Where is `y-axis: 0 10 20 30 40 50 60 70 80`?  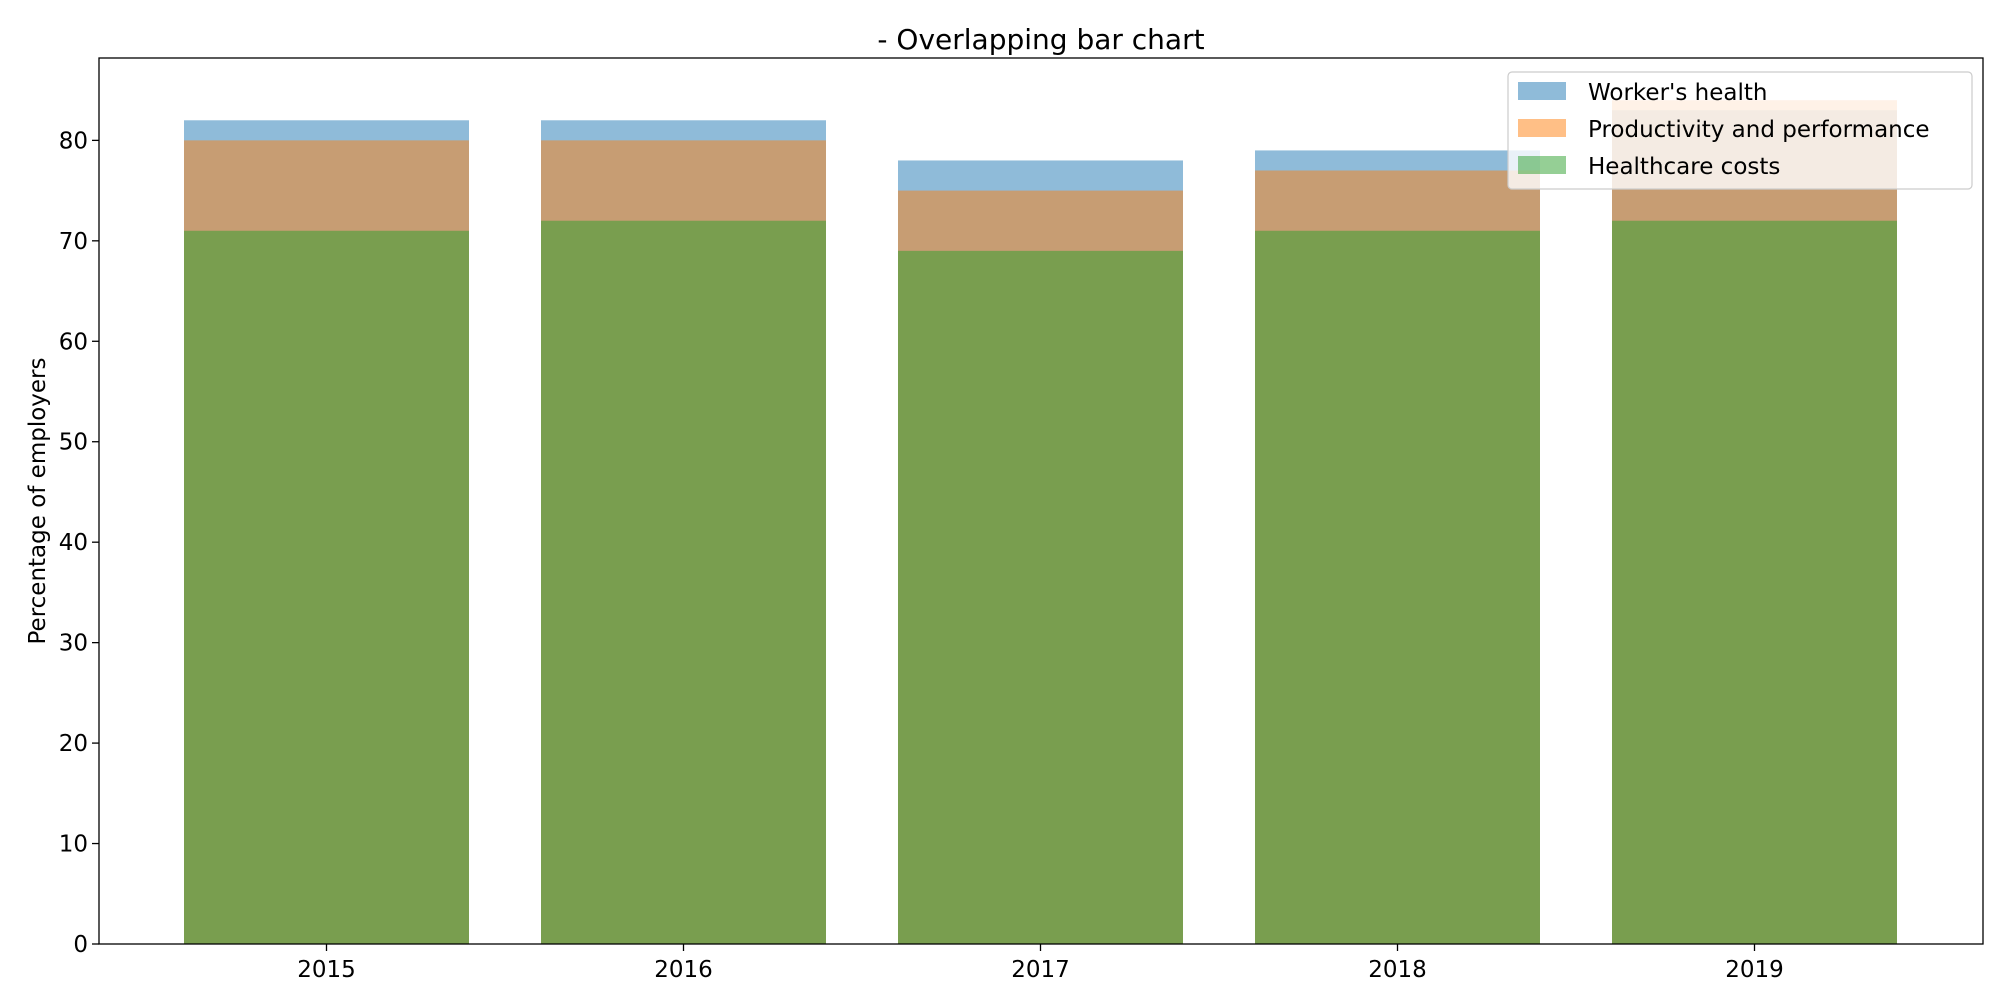 y-axis: 0 10 20 30 40 50 60 70 80 is located at coordinates (79, 543).